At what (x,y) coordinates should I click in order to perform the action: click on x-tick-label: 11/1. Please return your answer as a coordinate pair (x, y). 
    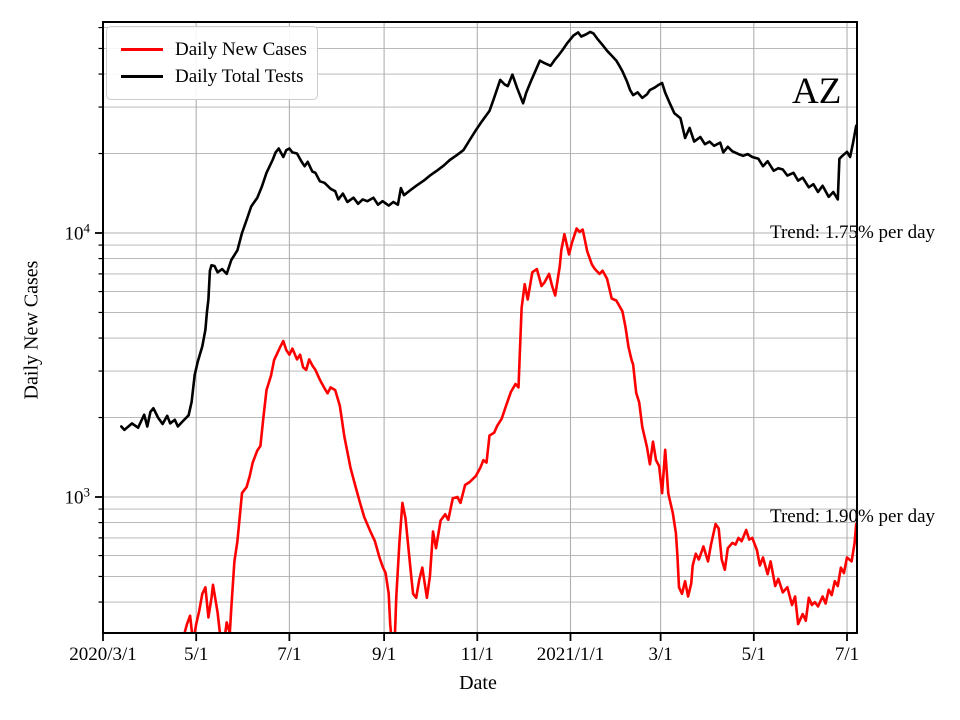
    Looking at the image, I should click on (477, 654).